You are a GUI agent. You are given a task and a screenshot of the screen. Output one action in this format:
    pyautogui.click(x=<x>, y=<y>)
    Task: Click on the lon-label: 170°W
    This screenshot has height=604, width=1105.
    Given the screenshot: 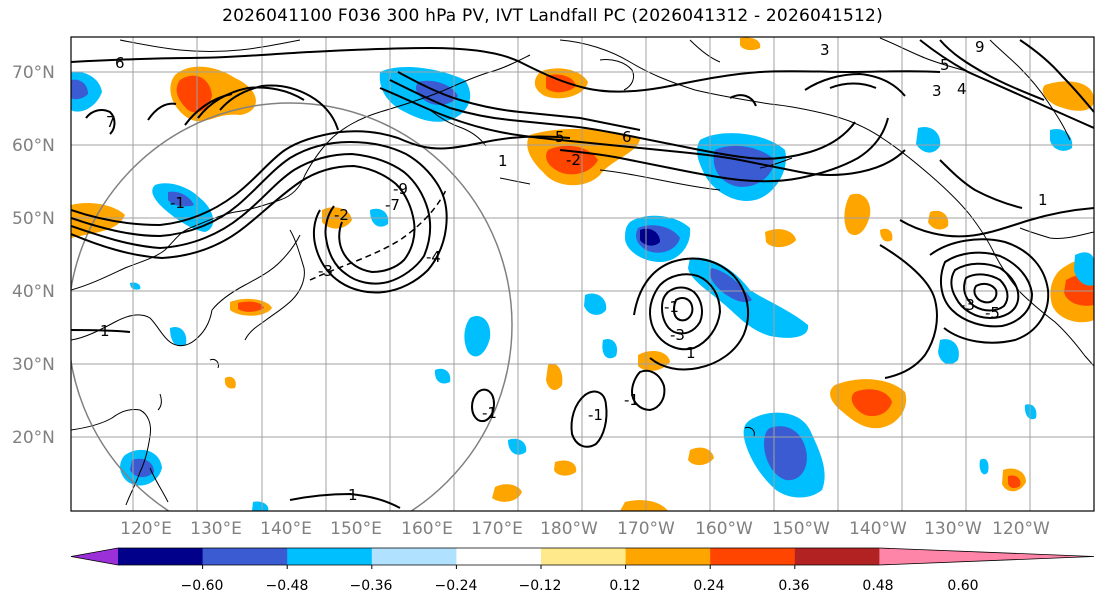 What is the action you would take?
    pyautogui.click(x=646, y=529)
    